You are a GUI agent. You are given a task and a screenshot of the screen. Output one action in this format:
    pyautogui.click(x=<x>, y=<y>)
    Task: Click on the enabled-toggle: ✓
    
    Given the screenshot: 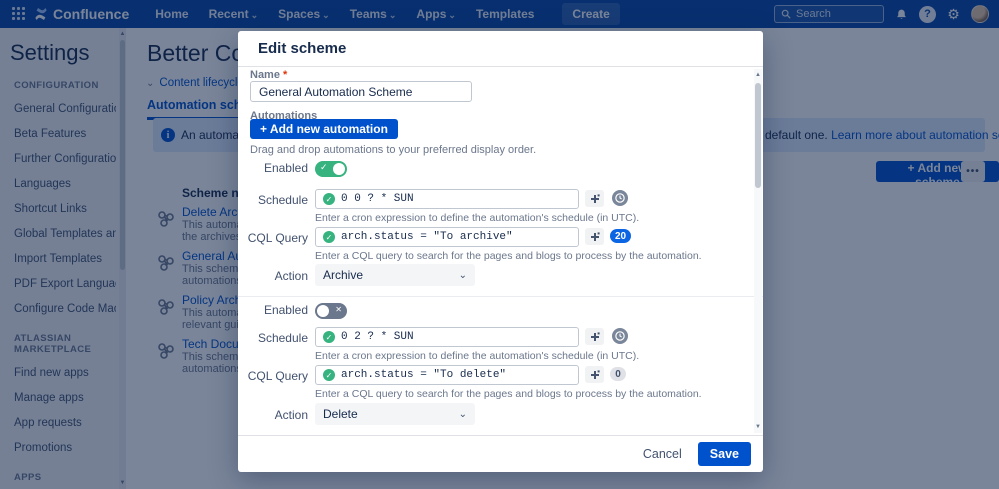 What is the action you would take?
    pyautogui.click(x=331, y=169)
    